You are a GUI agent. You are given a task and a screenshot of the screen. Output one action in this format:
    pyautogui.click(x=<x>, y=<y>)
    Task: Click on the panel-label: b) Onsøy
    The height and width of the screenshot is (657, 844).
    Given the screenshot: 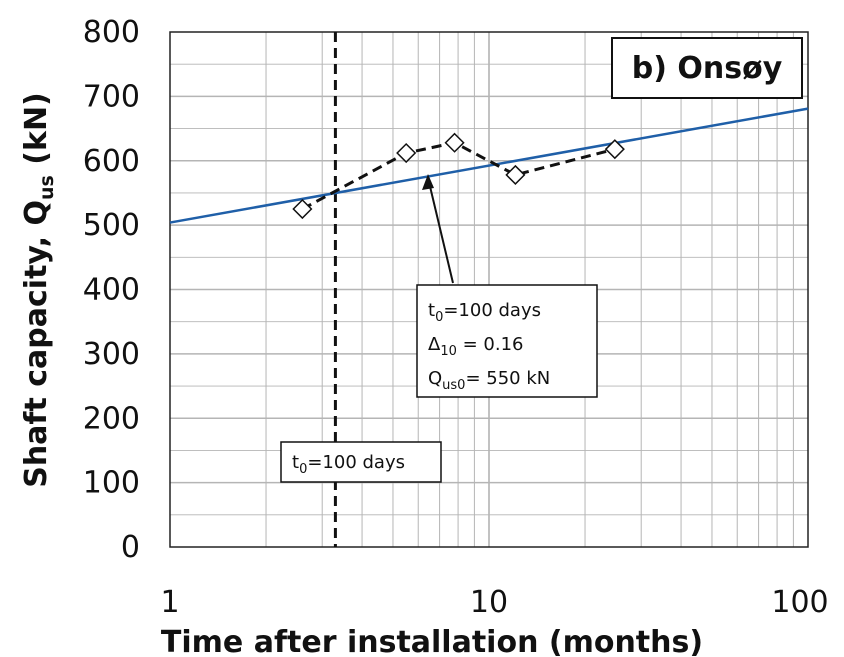 What is the action you would take?
    pyautogui.click(x=707, y=68)
    